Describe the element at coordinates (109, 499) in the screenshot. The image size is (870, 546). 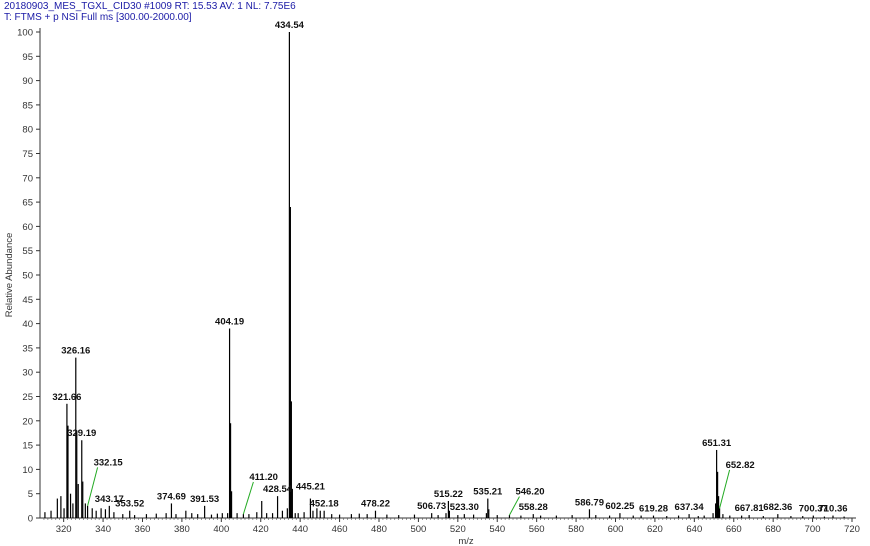
I see `peak-label: 343.17` at that location.